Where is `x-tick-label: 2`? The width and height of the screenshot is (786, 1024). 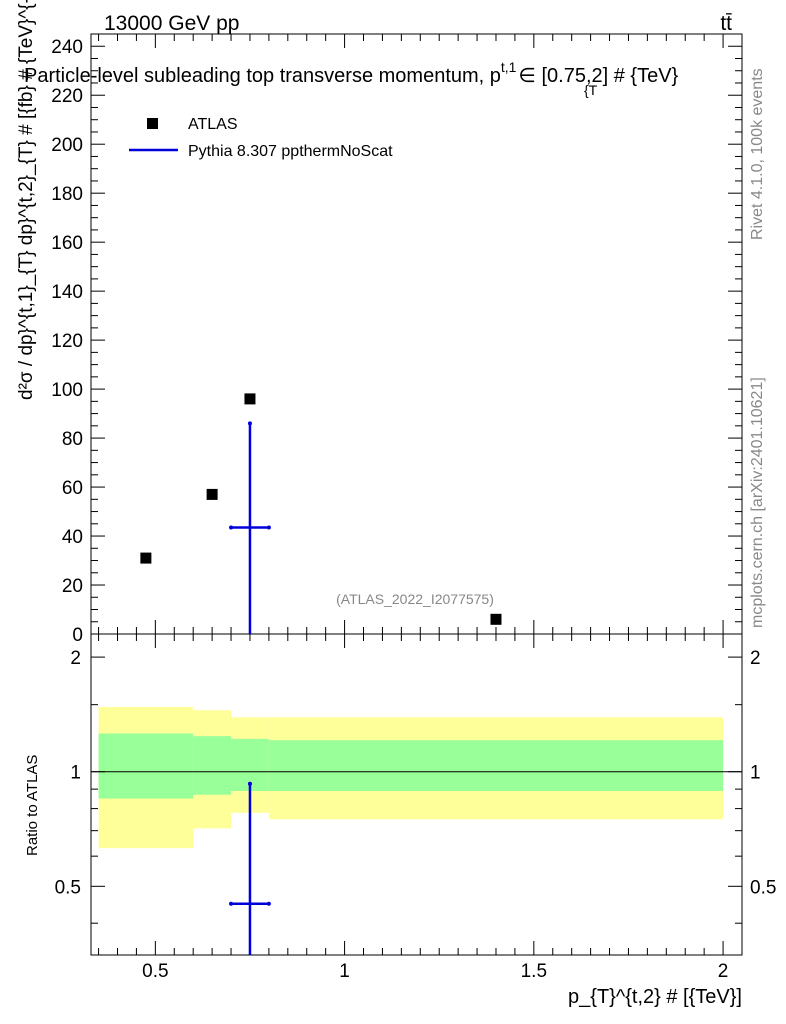
x-tick-label: 2 is located at coordinates (723, 971).